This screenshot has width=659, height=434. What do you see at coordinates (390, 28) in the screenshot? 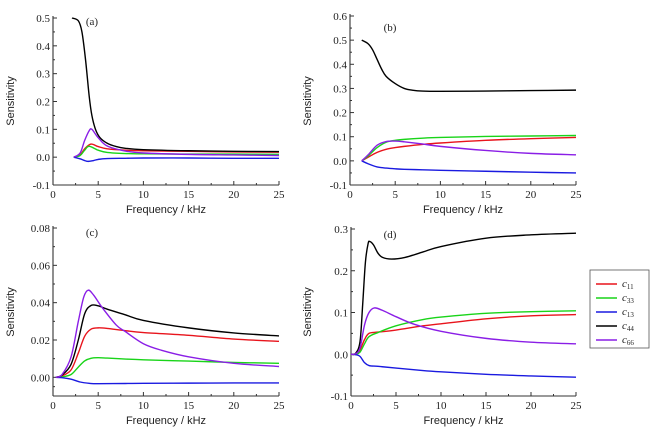
I see `panel-label: (b)` at bounding box center [390, 28].